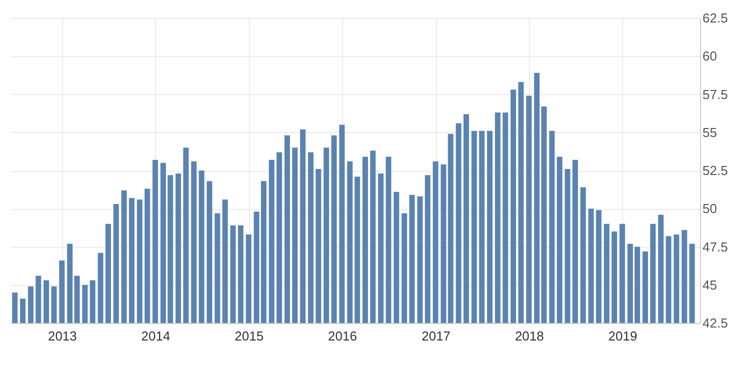 The image size is (750, 372). I want to click on y-tick-label: 50, so click(709, 208).